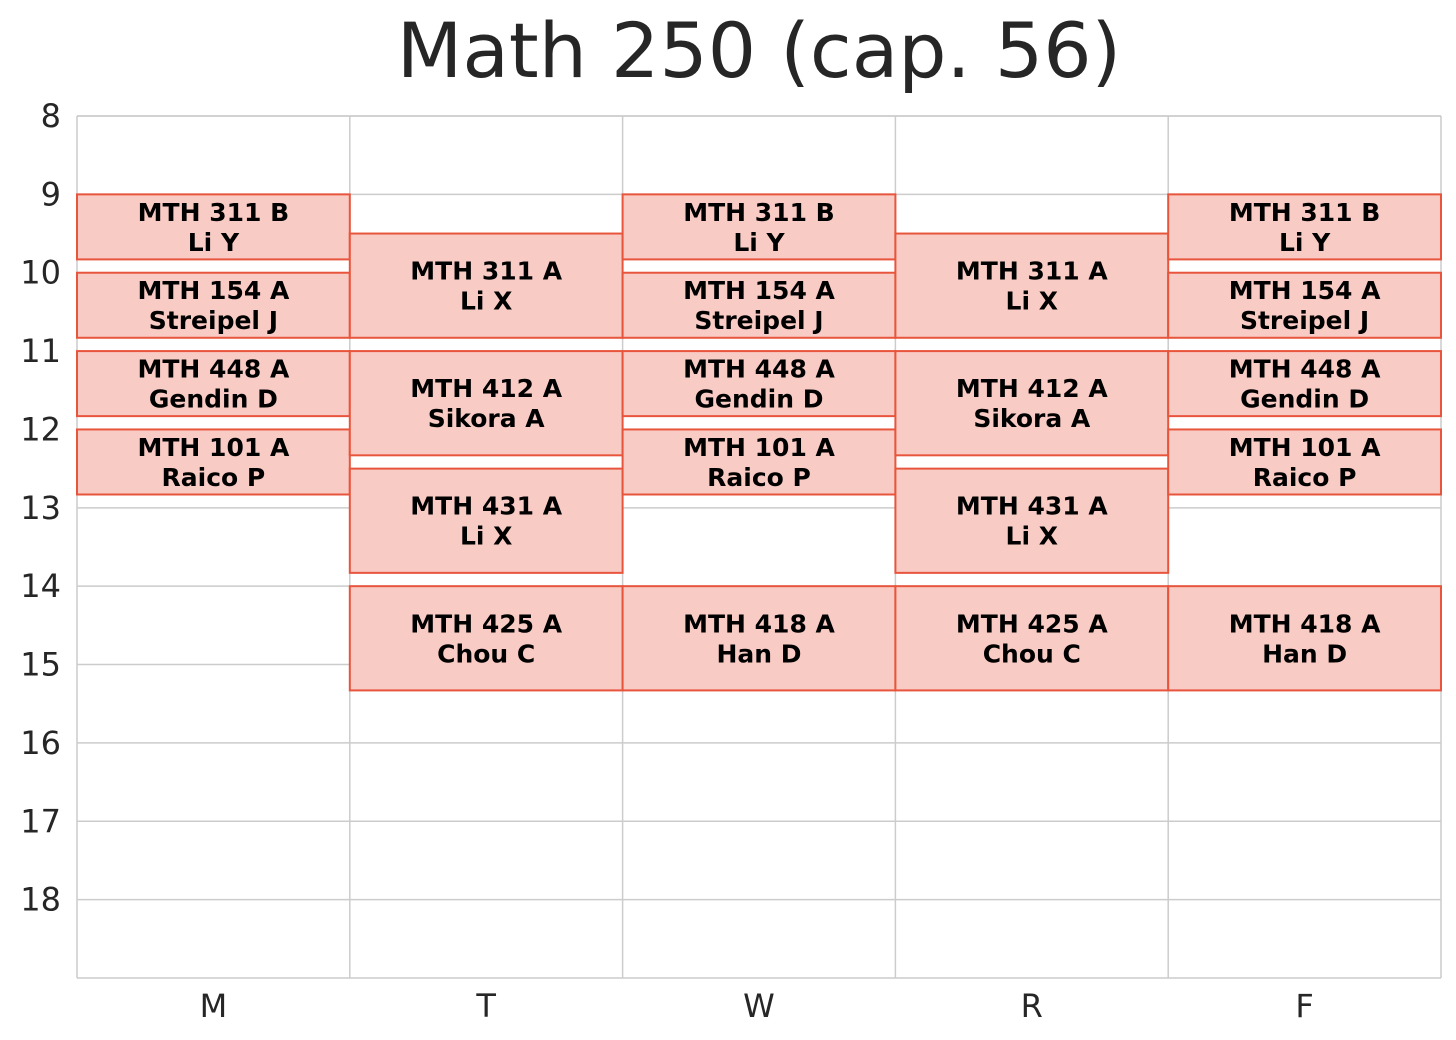 The image size is (1456, 1040). What do you see at coordinates (51, 116) in the screenshot?
I see `y-tick-label: 8` at bounding box center [51, 116].